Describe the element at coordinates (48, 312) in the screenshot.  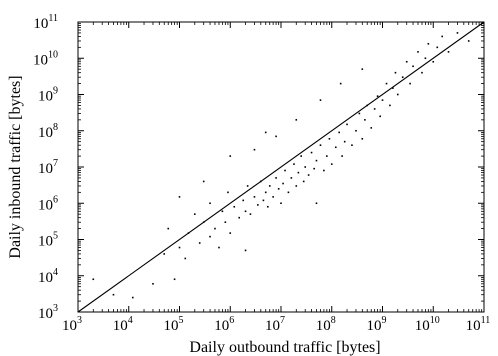
I see `y-tick-label: 10³` at that location.